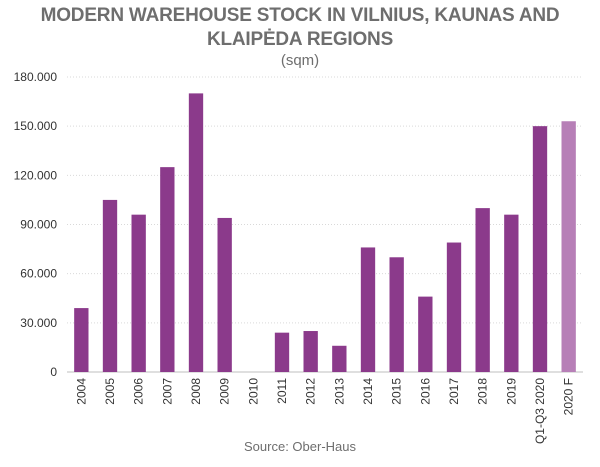 Image resolution: width=600 pixels, height=467 pixels. I want to click on x-tick-label: 2010, so click(253, 391).